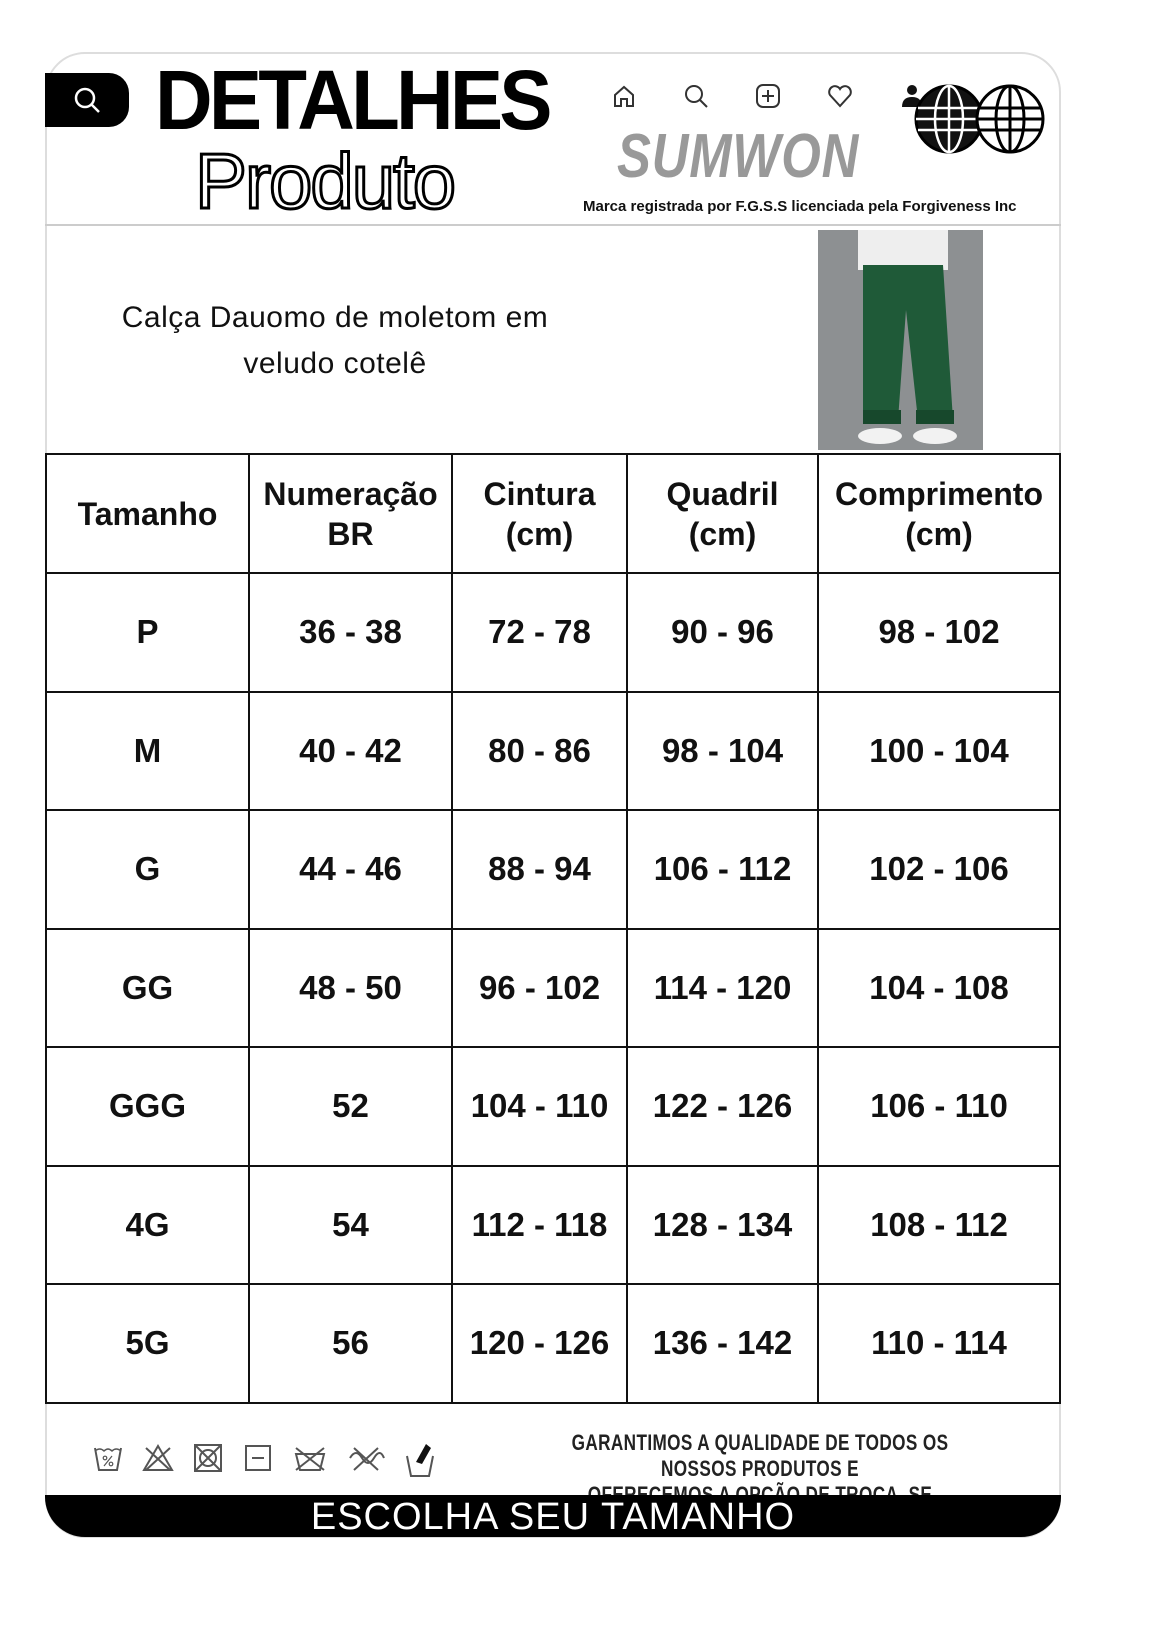 This screenshot has width=1150, height=1630. I want to click on table-cell: G, so click(147, 869).